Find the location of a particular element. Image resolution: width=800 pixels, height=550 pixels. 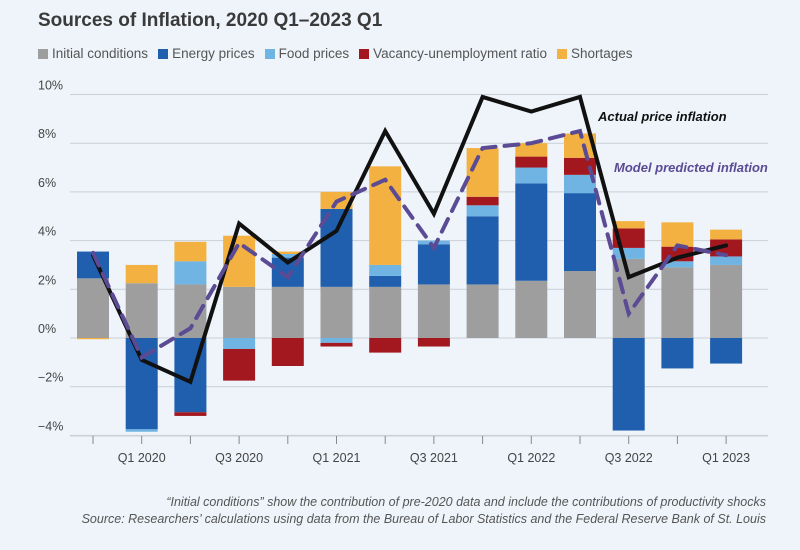

chart-title: Sources of Inflation, 2020 Q1–2023 Q1 is located at coordinates (210, 20).